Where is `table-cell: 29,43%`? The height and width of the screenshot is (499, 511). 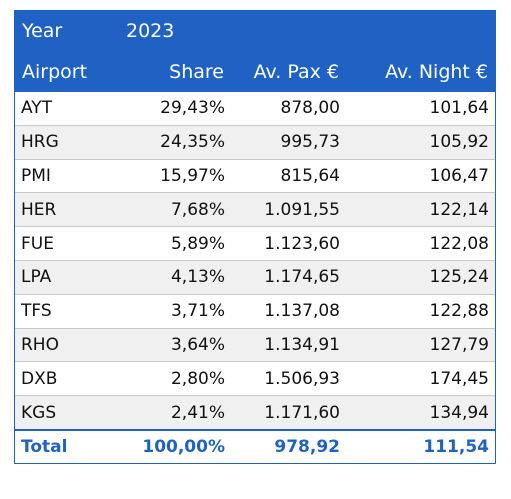 table-cell: 29,43% is located at coordinates (175, 109).